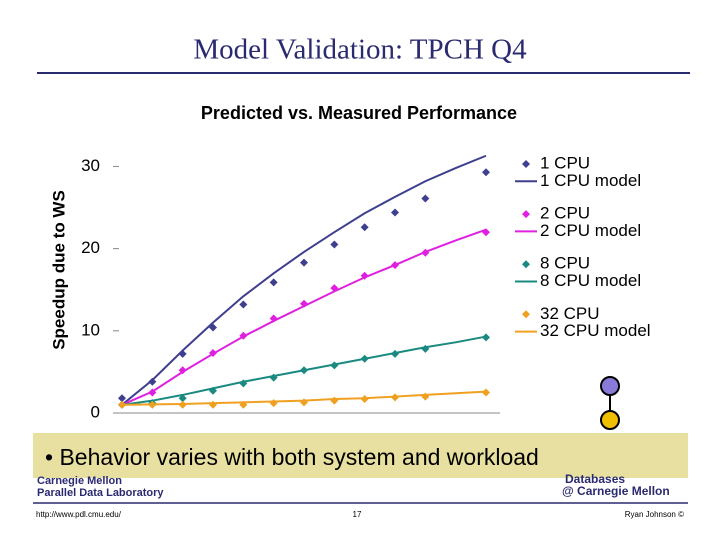 The image size is (720, 540). Describe the element at coordinates (90, 165) in the screenshot. I see `y-tick-label: 30` at that location.